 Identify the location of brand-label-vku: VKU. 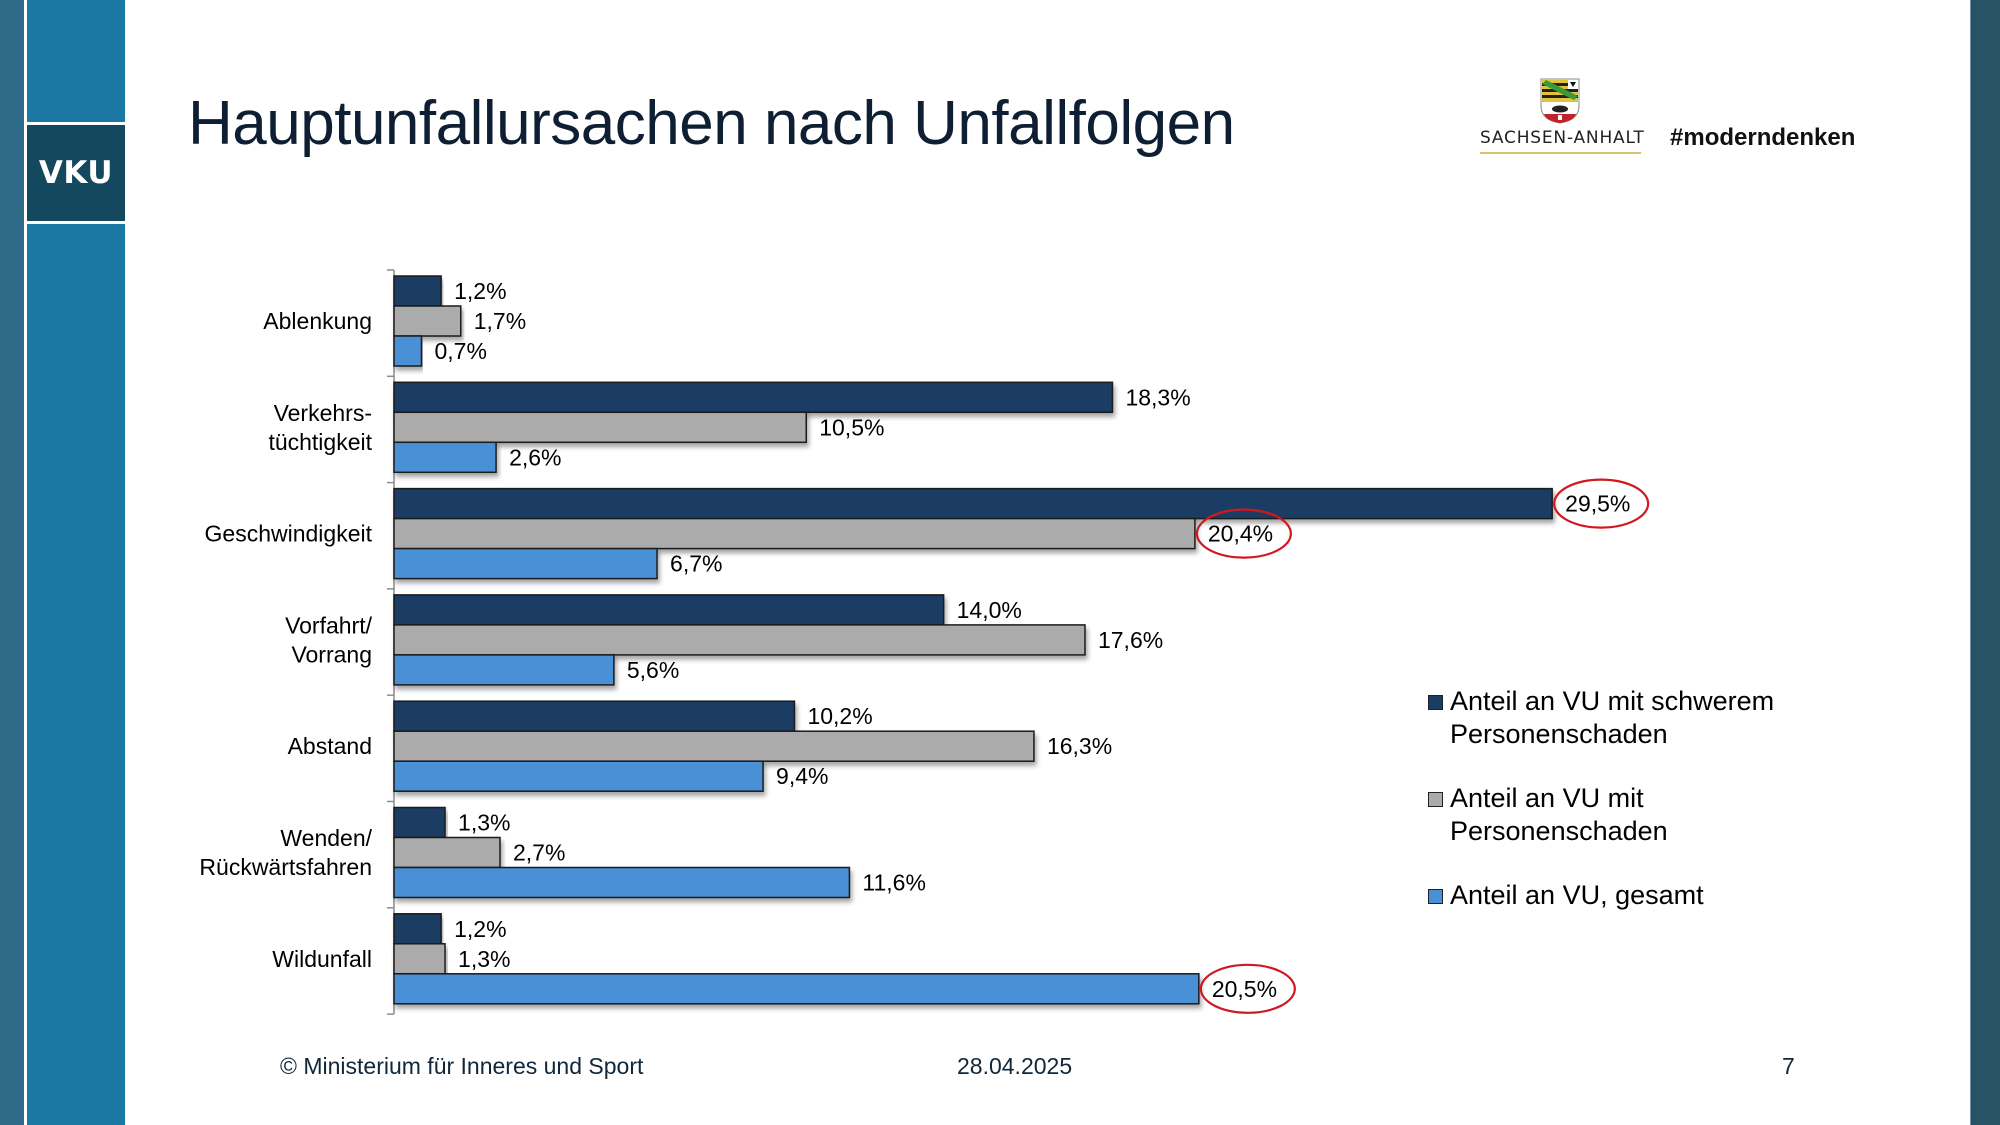
(76, 173).